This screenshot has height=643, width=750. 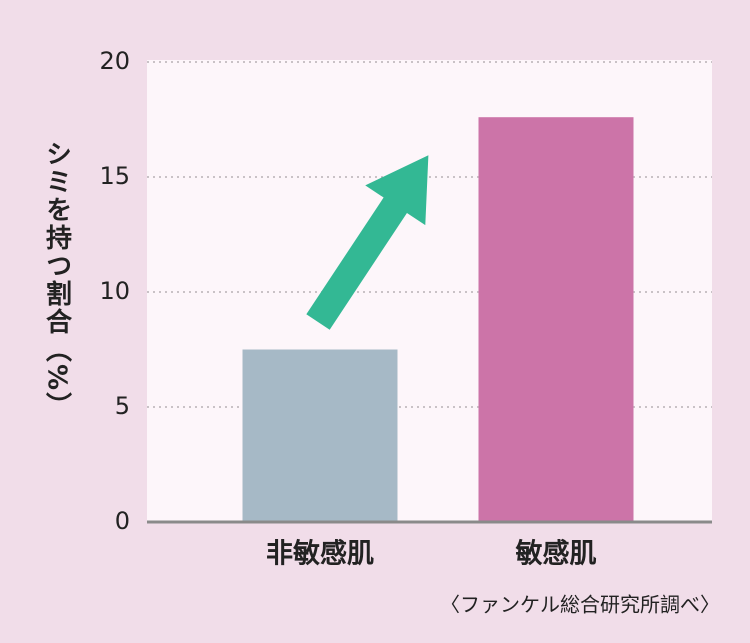 What do you see at coordinates (114, 61) in the screenshot?
I see `y-tick-label: 20` at bounding box center [114, 61].